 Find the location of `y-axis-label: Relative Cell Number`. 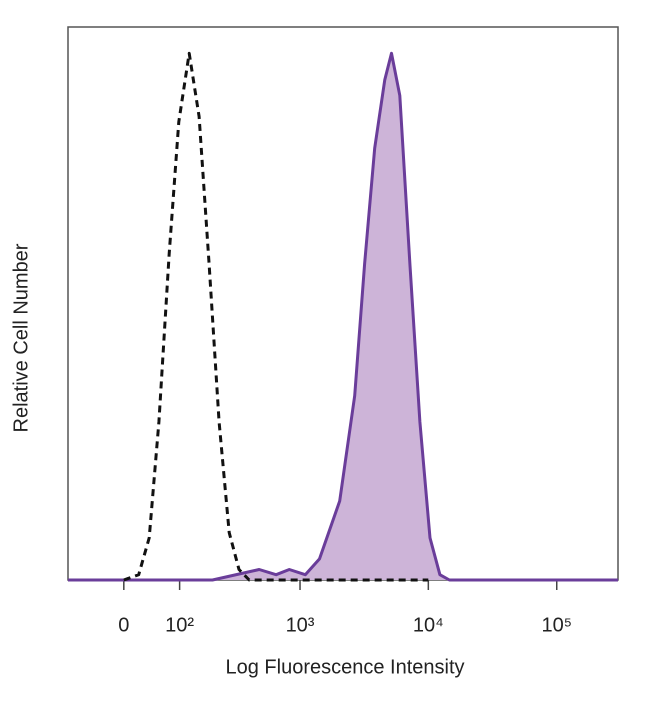

y-axis-label: Relative Cell Number is located at coordinates (21, 337).